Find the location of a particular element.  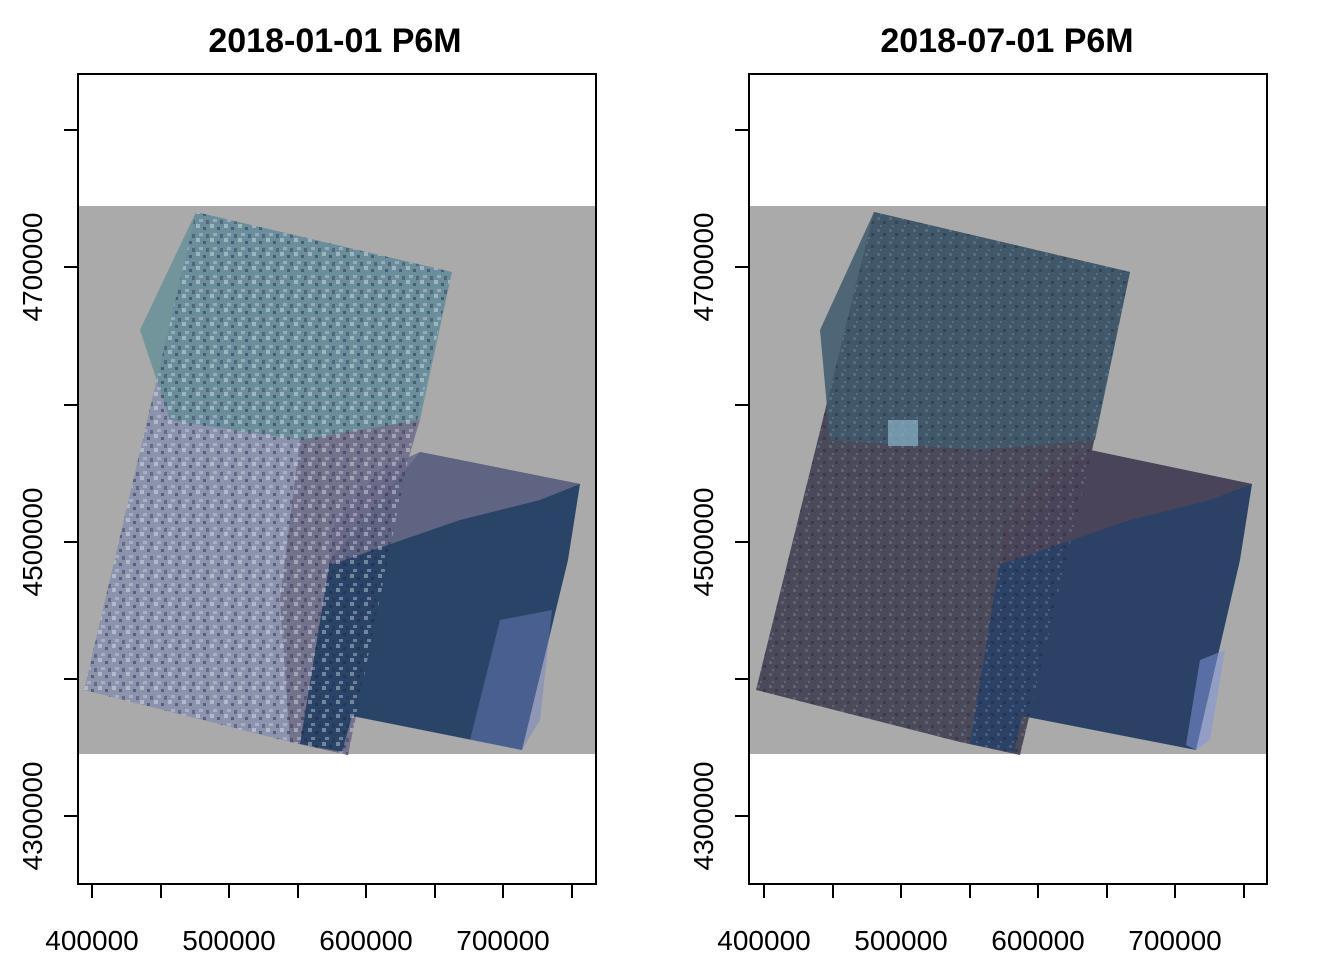

panel-2-title: 2018-07-01 P6M is located at coordinates (1006, 41).